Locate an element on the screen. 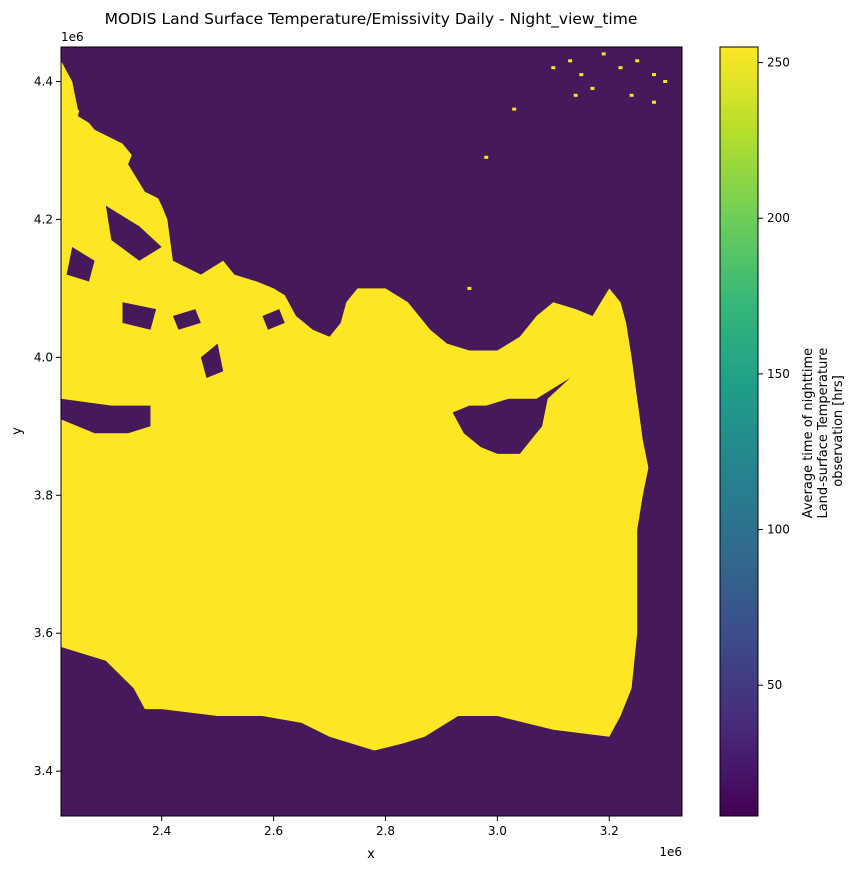 The image size is (856, 870). colorbar-tick-label-2: 100 is located at coordinates (778, 530).